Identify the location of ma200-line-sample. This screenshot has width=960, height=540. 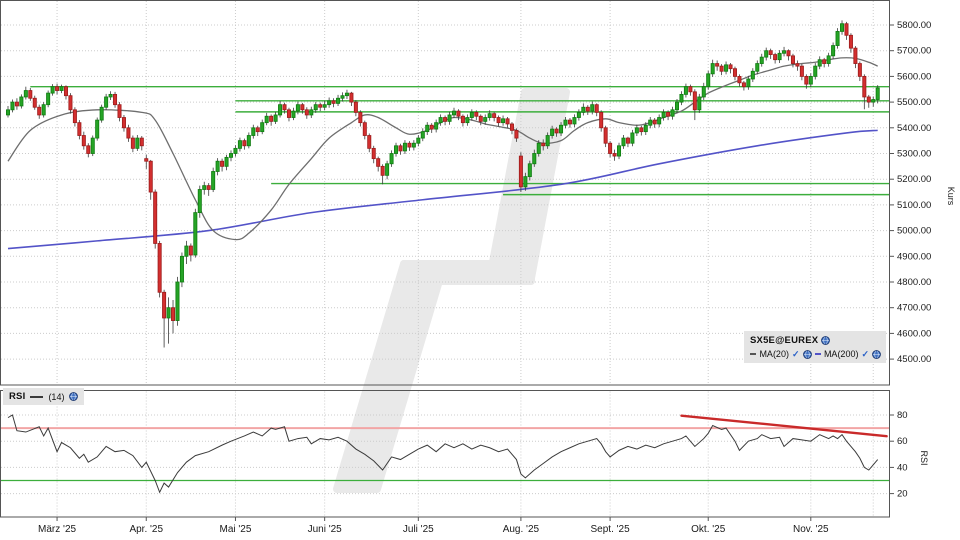
(817, 354).